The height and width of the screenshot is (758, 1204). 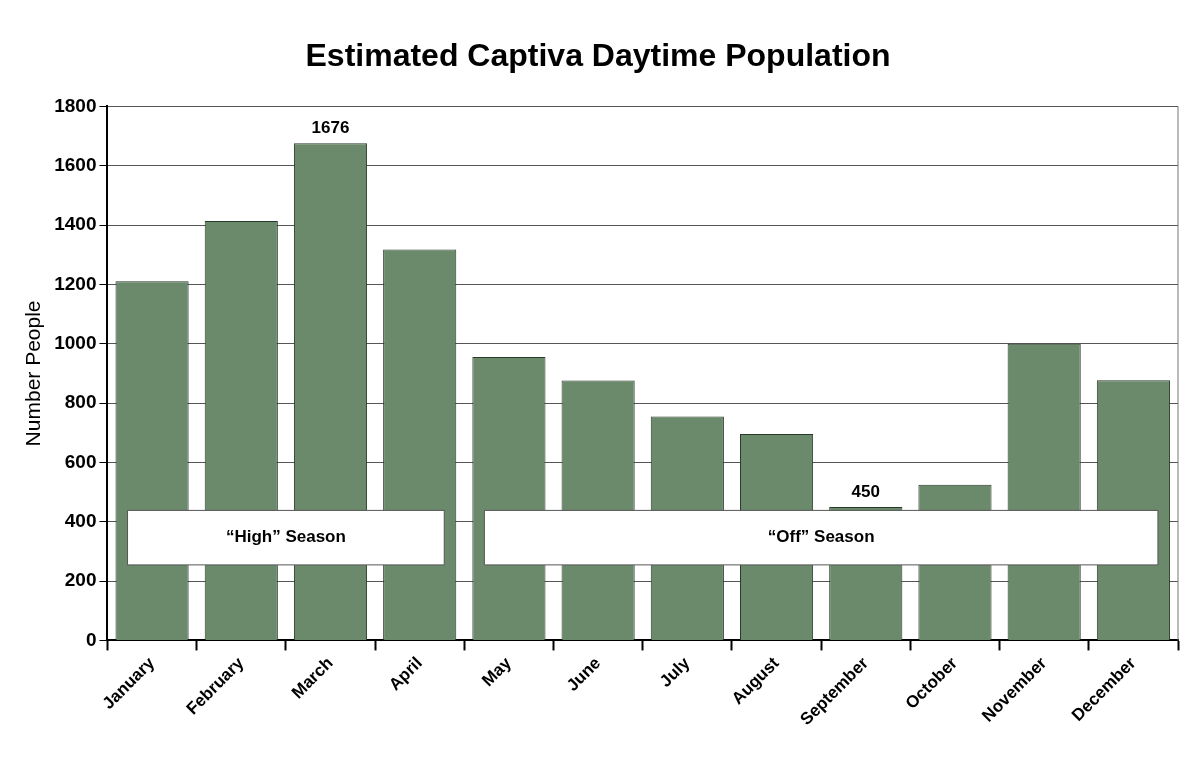 What do you see at coordinates (75, 224) in the screenshot?
I see `y-tick-label: 1400` at bounding box center [75, 224].